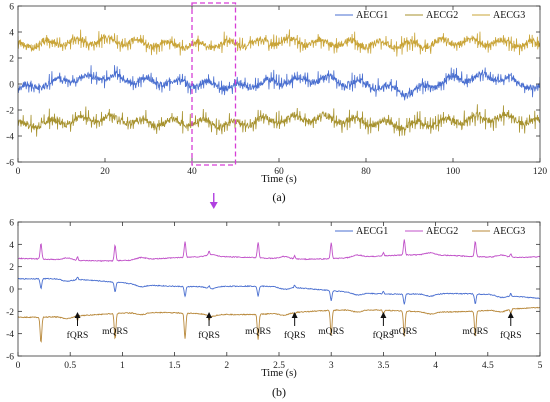  What do you see at coordinates (383, 366) in the screenshot?
I see `x-tick-label: 3.5` at bounding box center [383, 366].